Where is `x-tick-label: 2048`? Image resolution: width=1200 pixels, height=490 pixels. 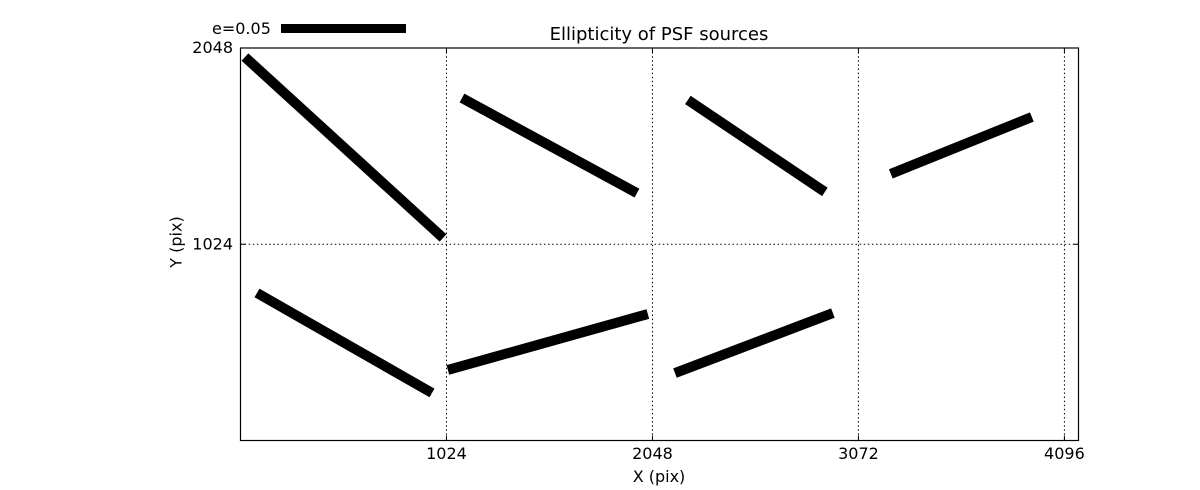
x-tick-label: 2048 is located at coordinates (652, 453).